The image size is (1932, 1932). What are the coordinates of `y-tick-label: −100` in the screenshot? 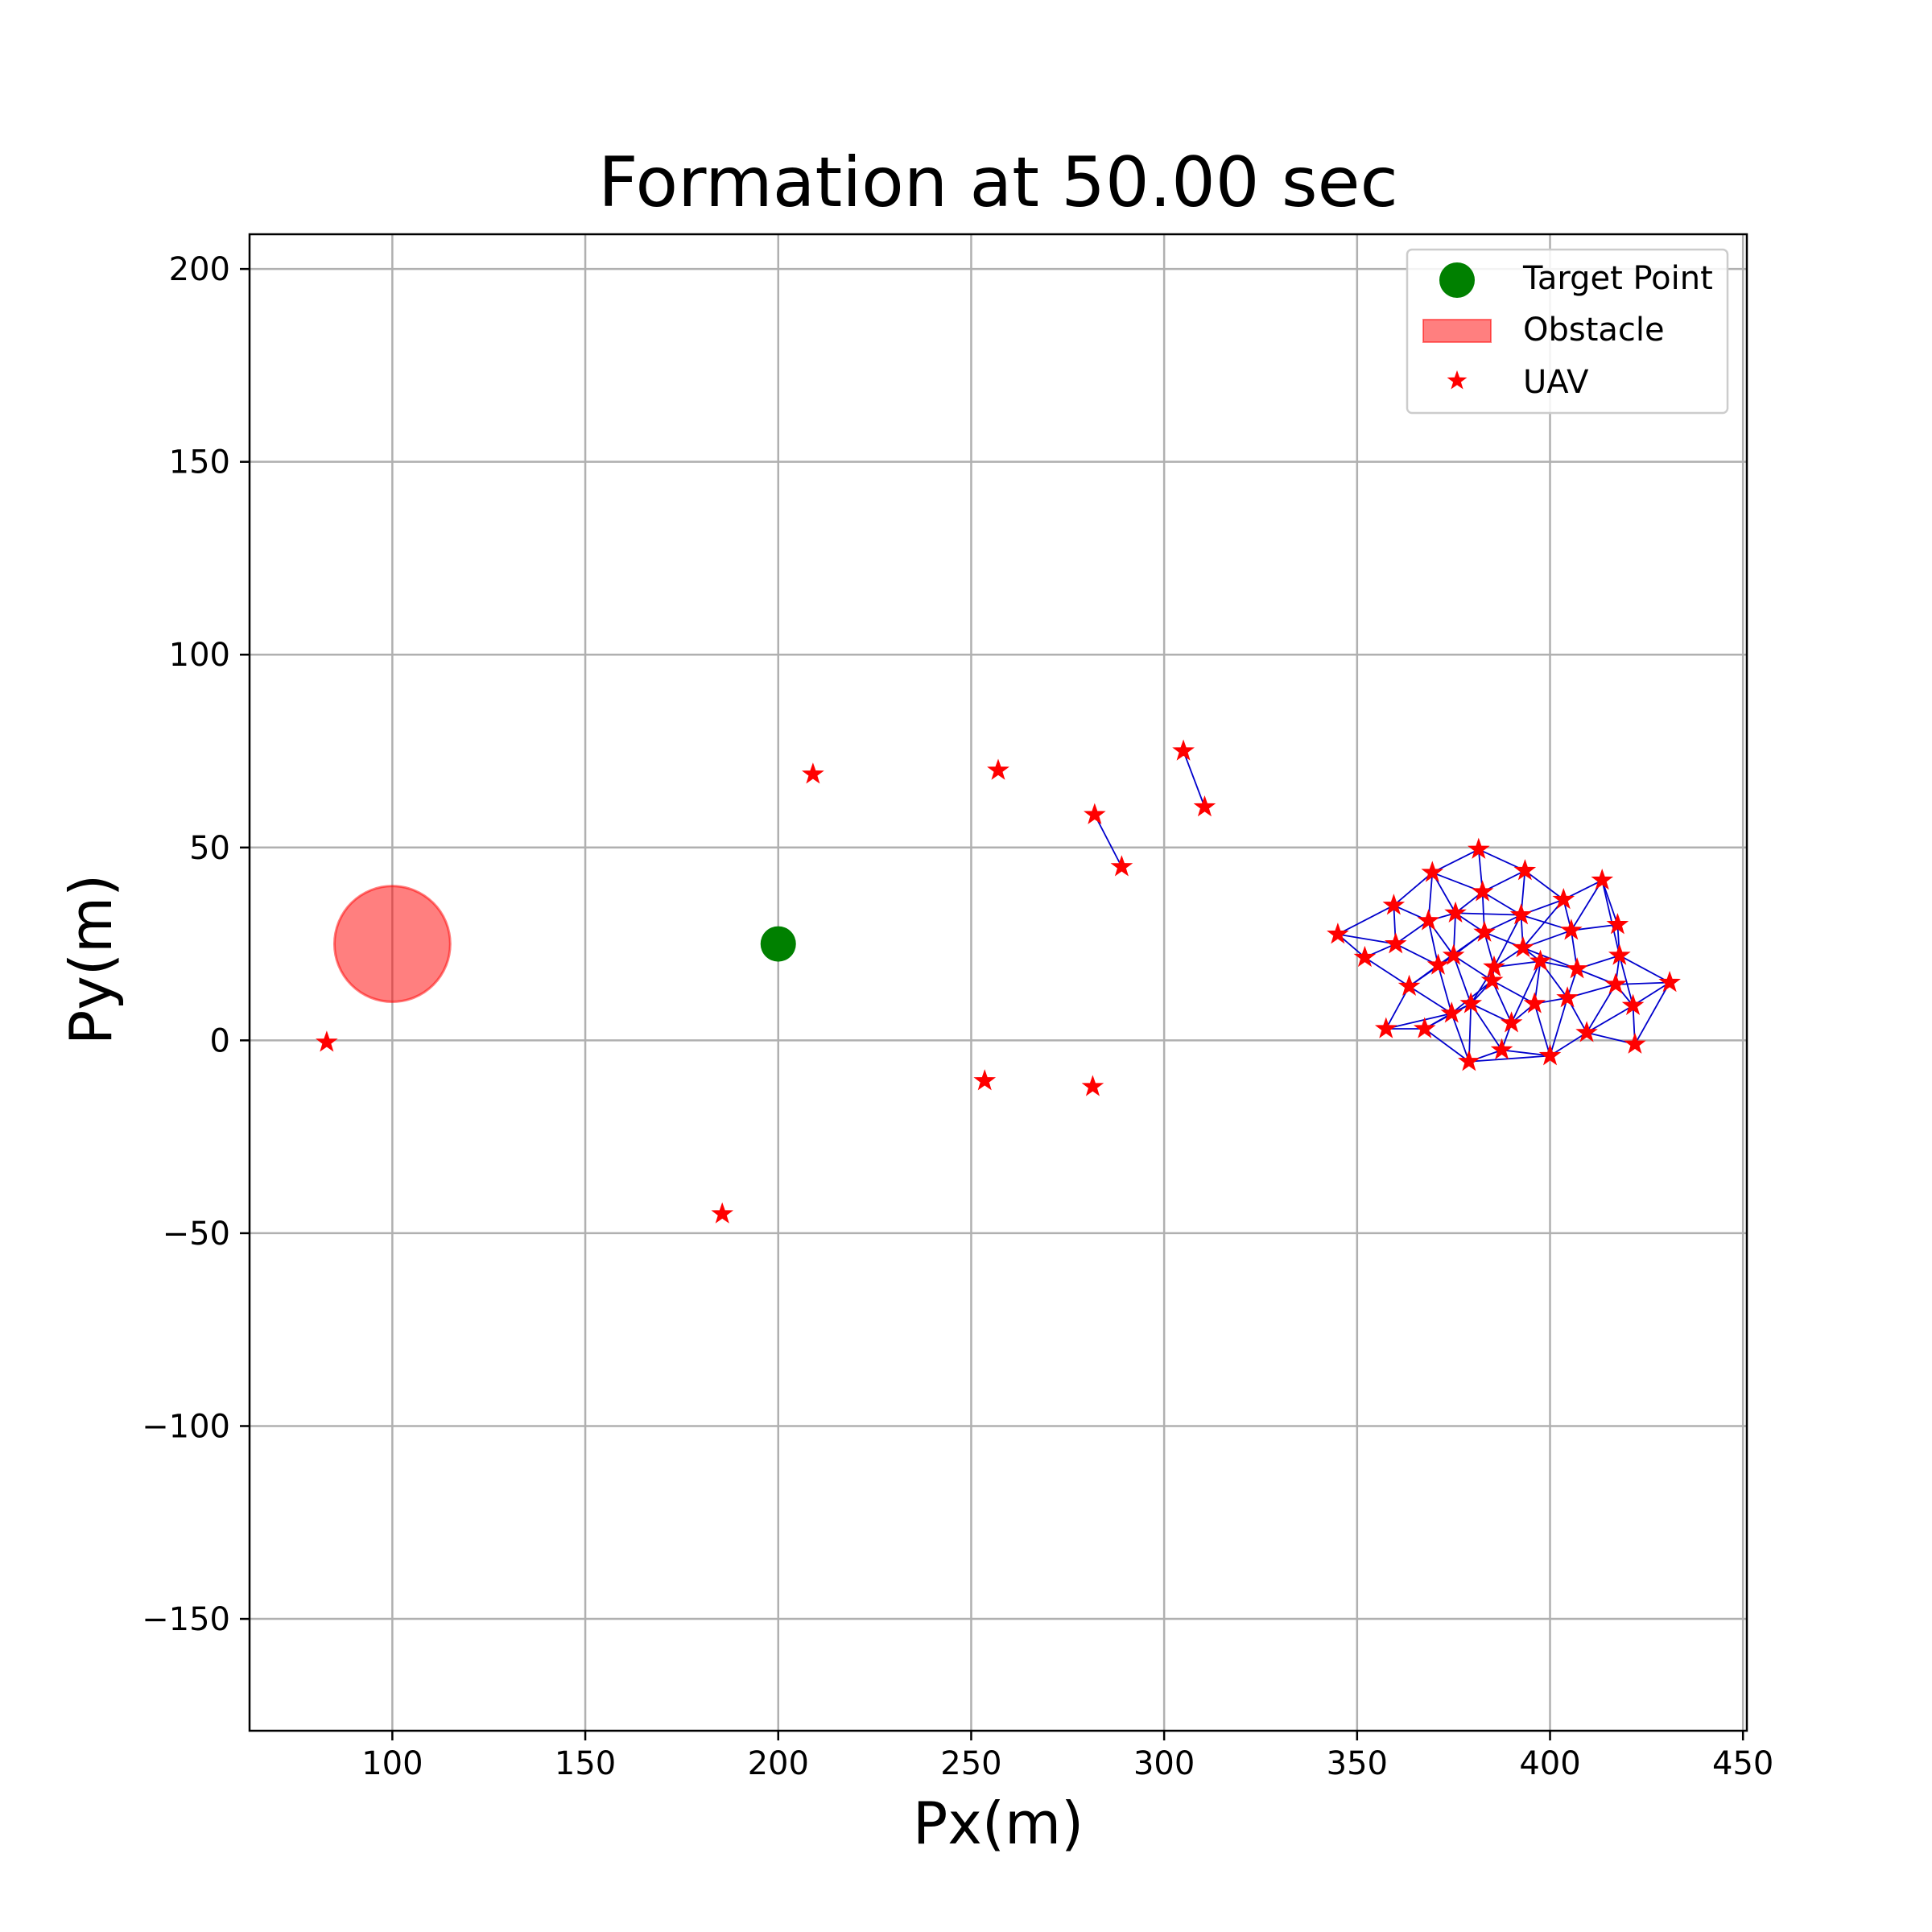 It's located at (186, 1426).